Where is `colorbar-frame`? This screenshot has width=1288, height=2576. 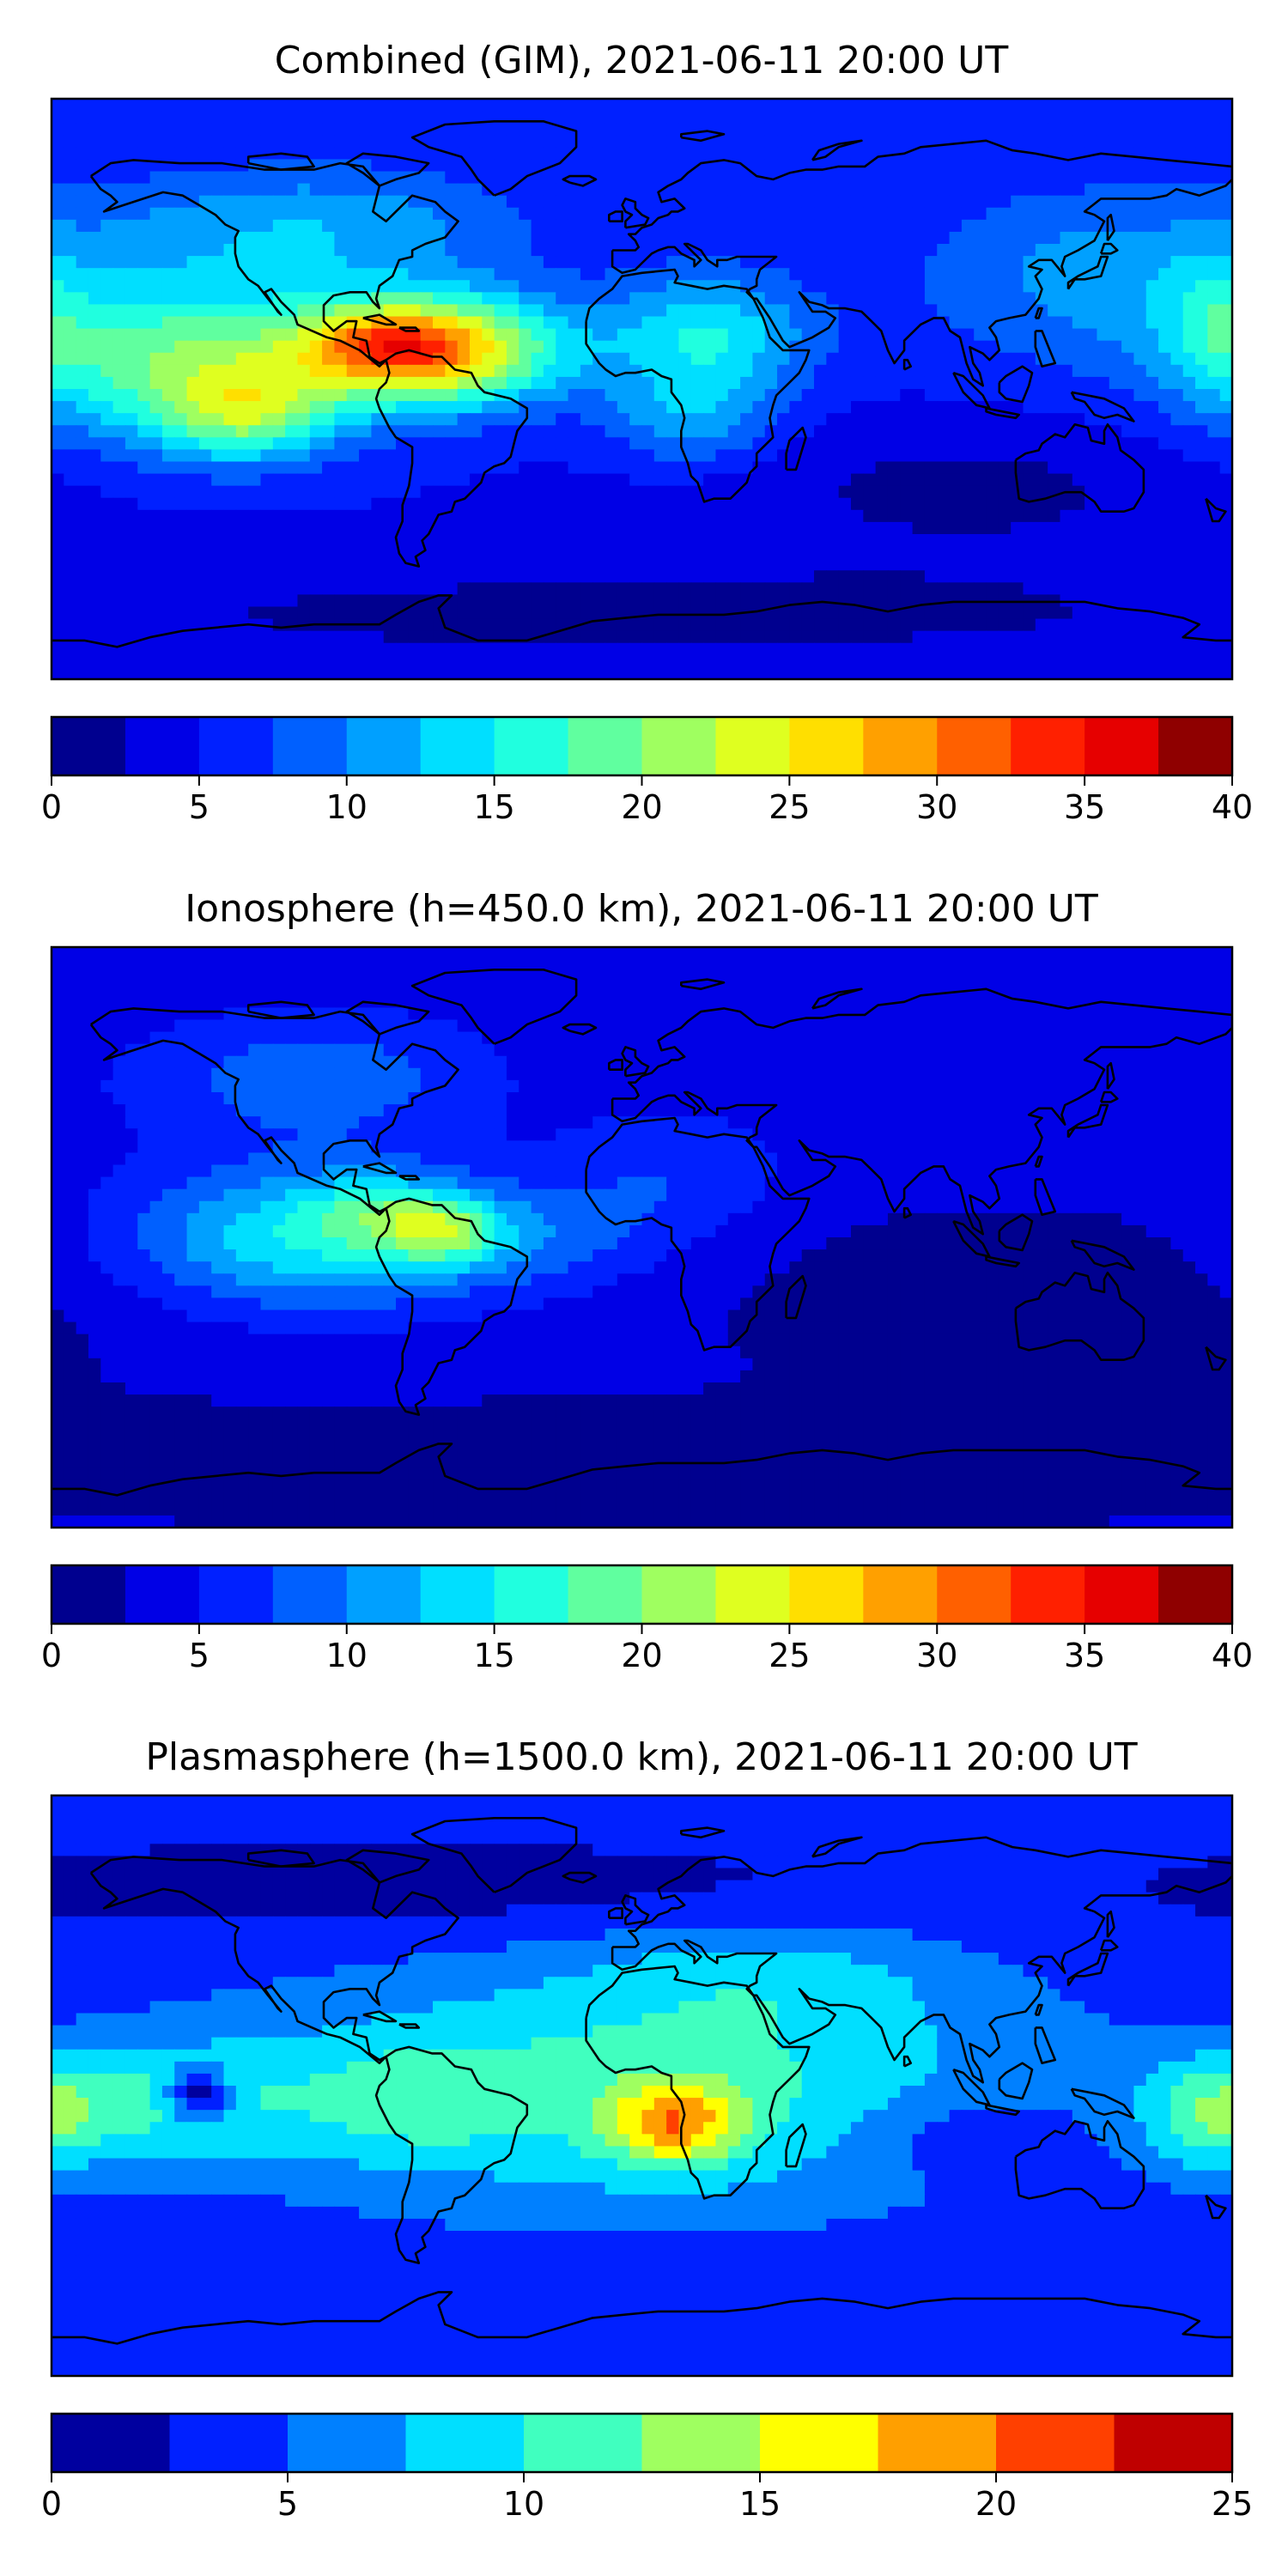 colorbar-frame is located at coordinates (642, 2443).